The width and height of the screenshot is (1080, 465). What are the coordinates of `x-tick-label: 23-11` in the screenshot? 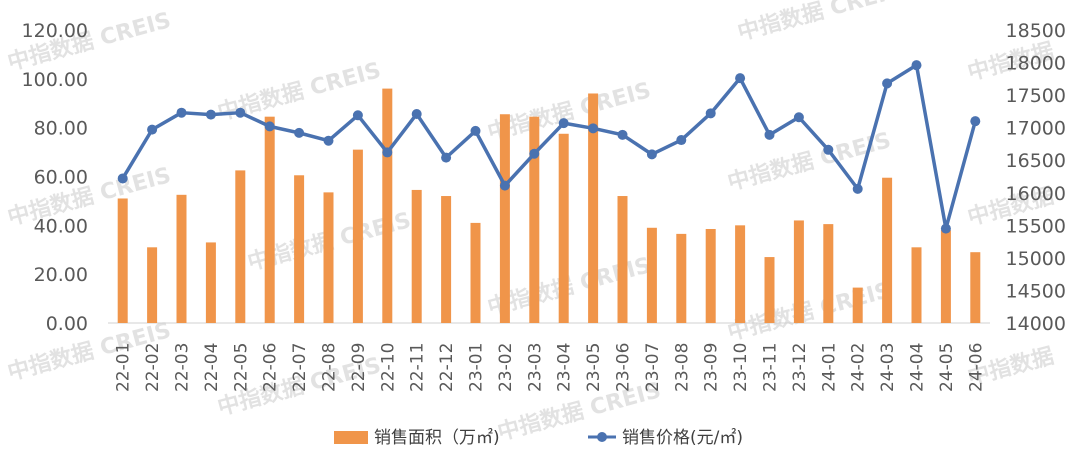 It's located at (771, 367).